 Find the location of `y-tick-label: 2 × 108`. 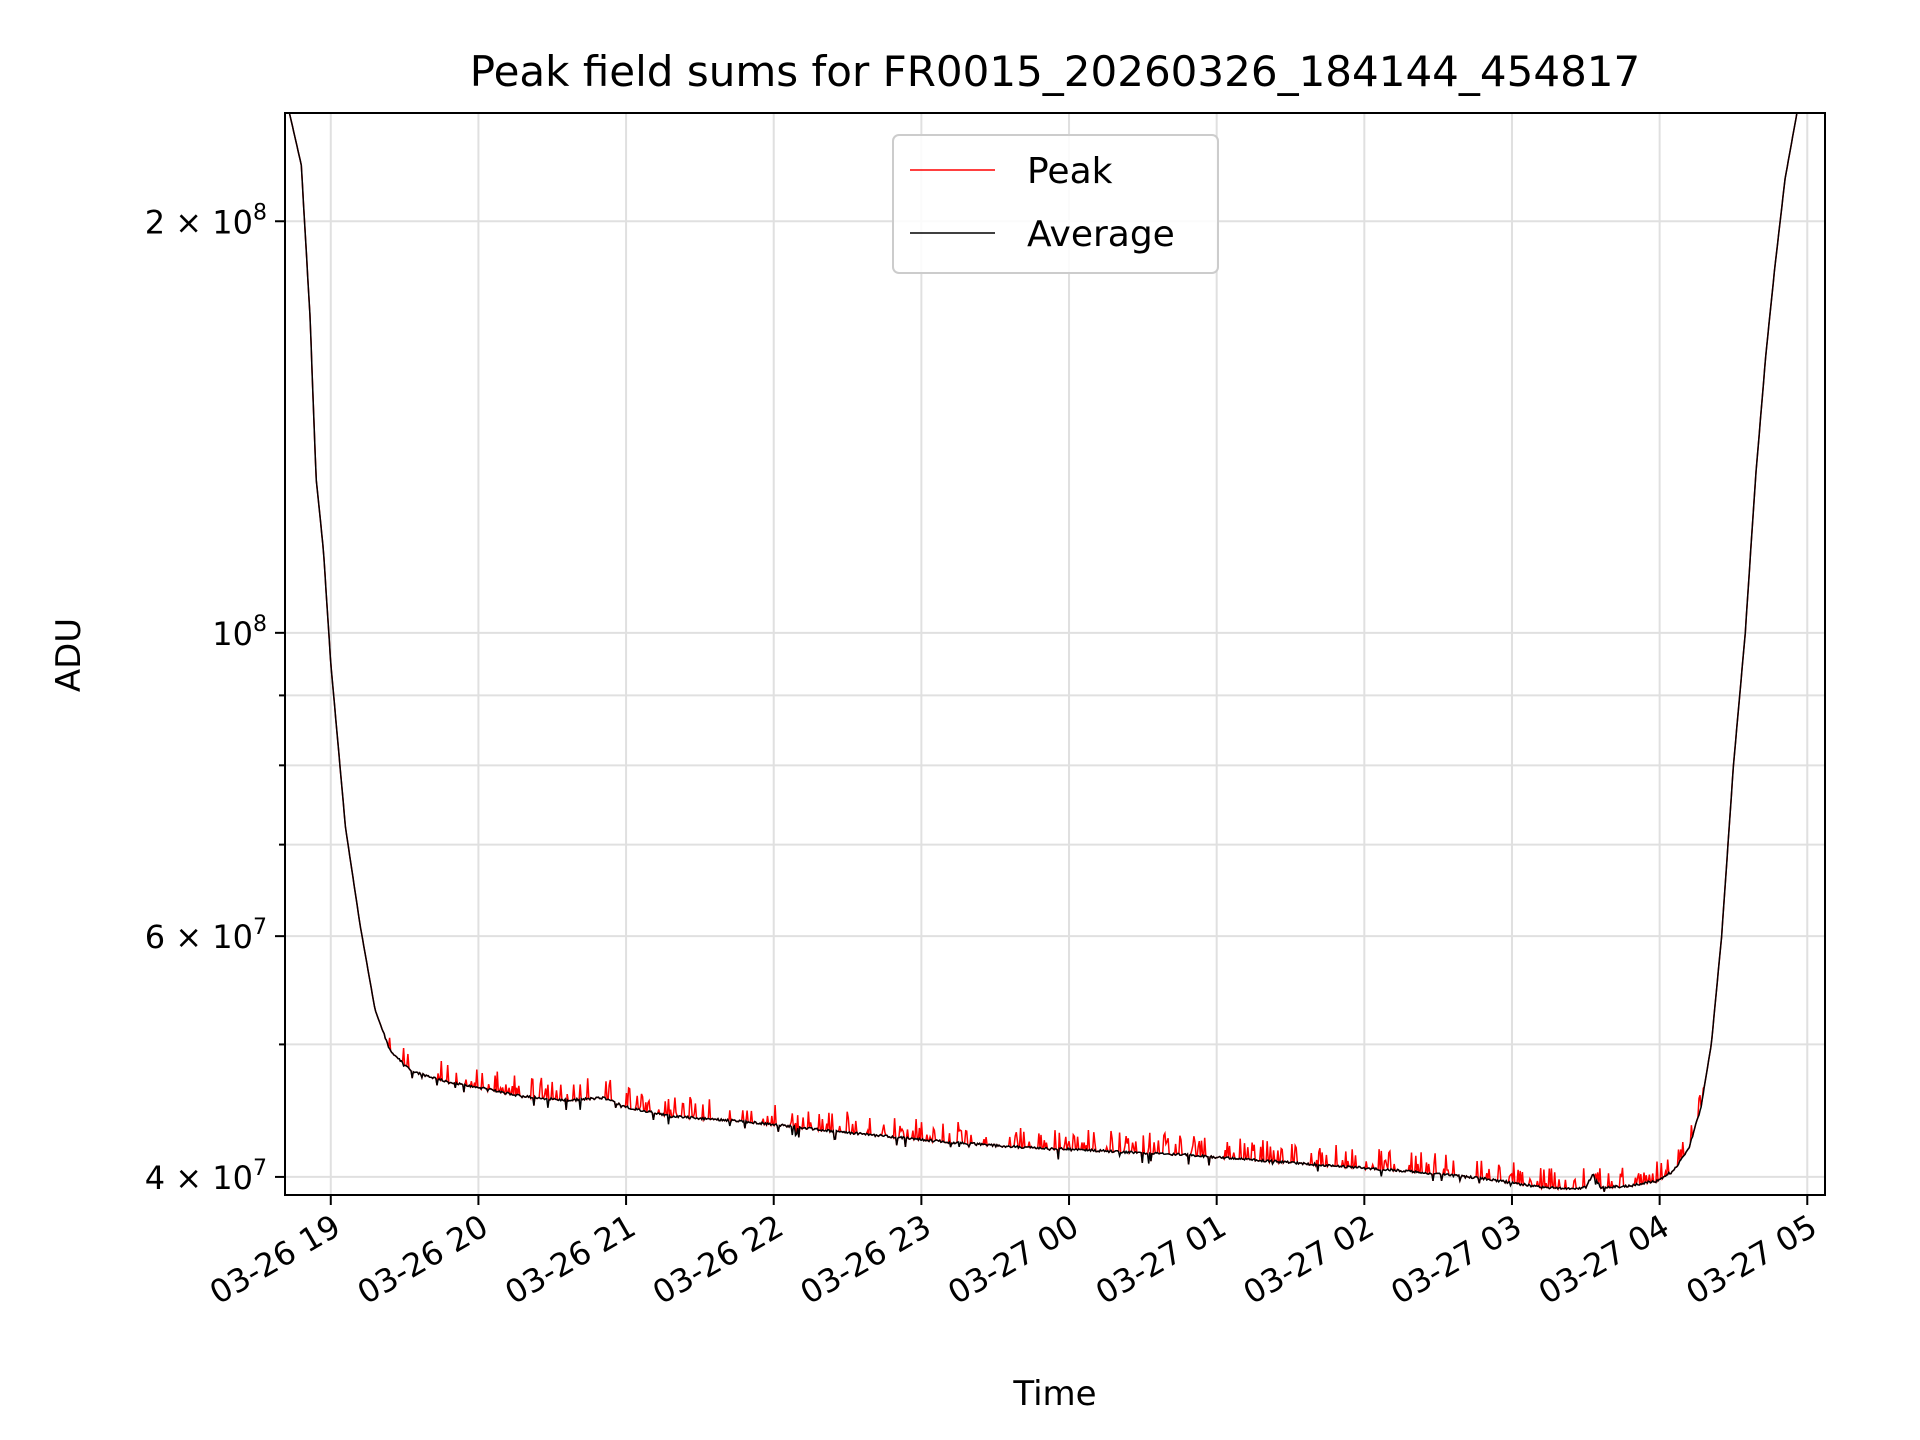

y-tick-label: 2 × 108 is located at coordinates (206, 220).